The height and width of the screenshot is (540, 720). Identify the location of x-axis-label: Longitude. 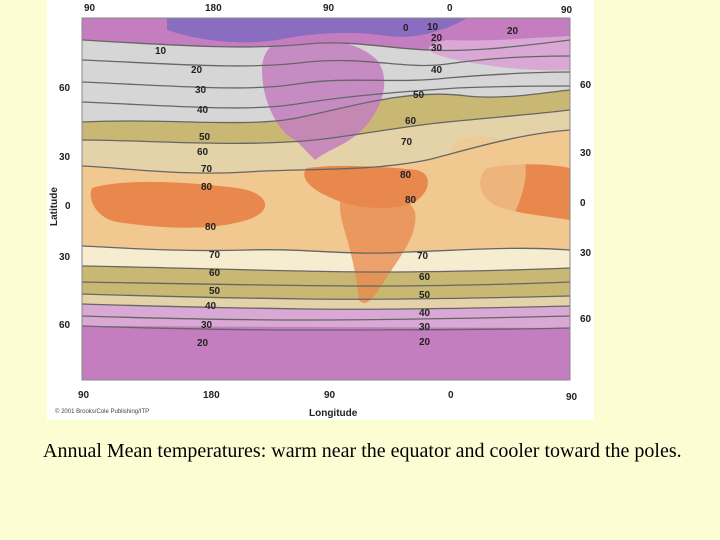
(333, 413).